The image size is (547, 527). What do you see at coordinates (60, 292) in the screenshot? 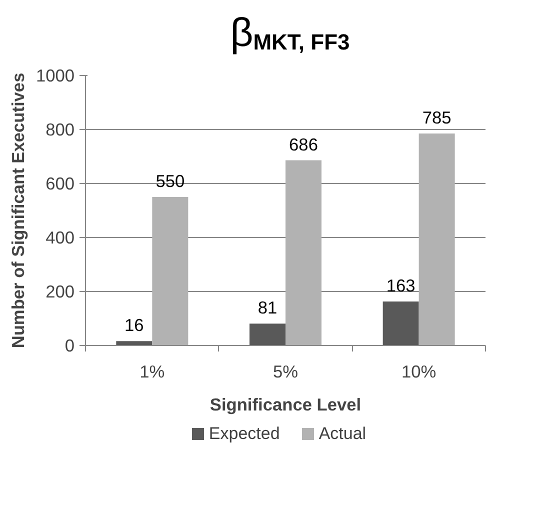
I see `y-tick-label: 200` at bounding box center [60, 292].